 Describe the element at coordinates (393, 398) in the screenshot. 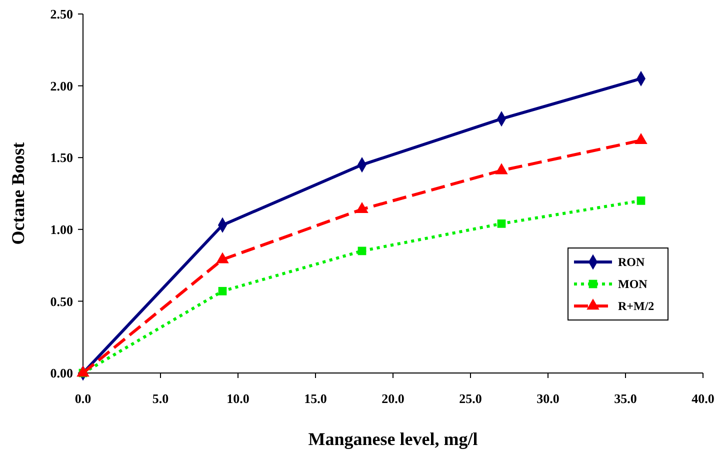

I see `x-tick-label: 20.0` at that location.